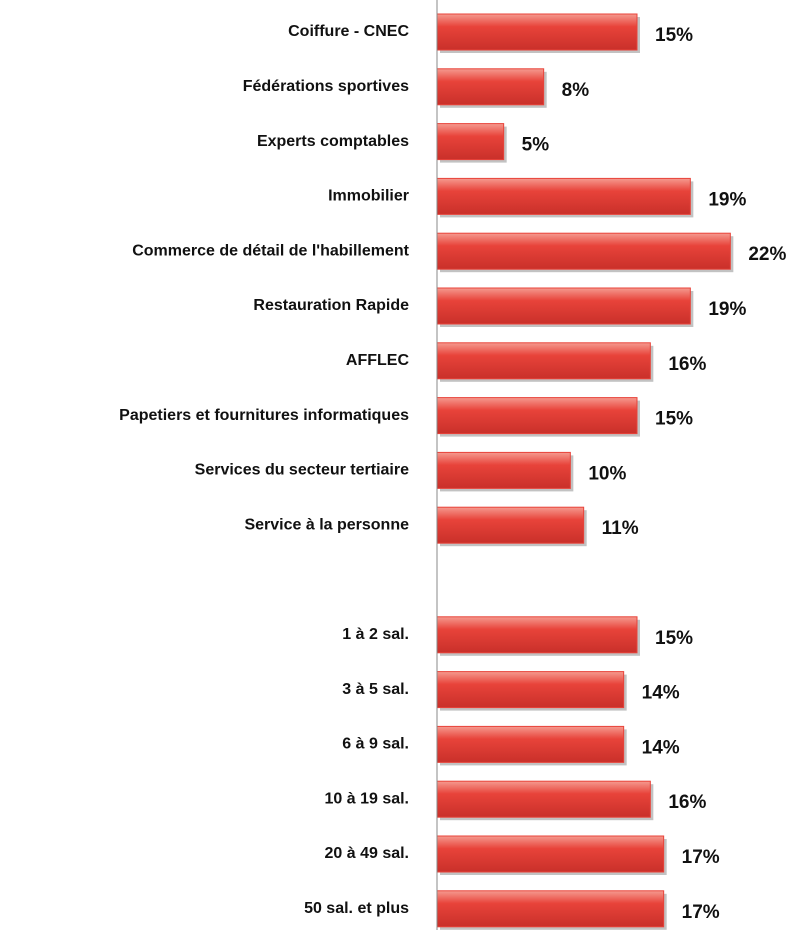  Describe the element at coordinates (375, 634) in the screenshot. I see `category-label: 1 à 2 sal.` at that location.